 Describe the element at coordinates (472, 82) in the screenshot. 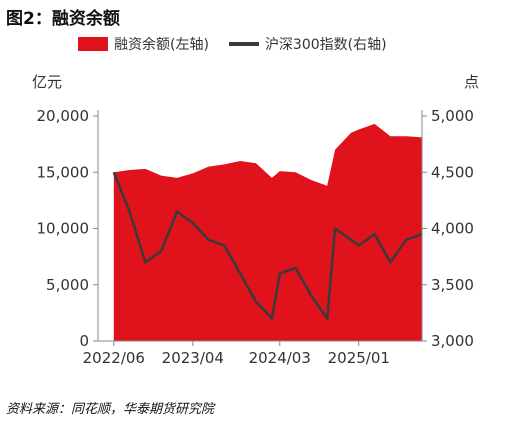

I see `right-axis-unit: 点` at that location.